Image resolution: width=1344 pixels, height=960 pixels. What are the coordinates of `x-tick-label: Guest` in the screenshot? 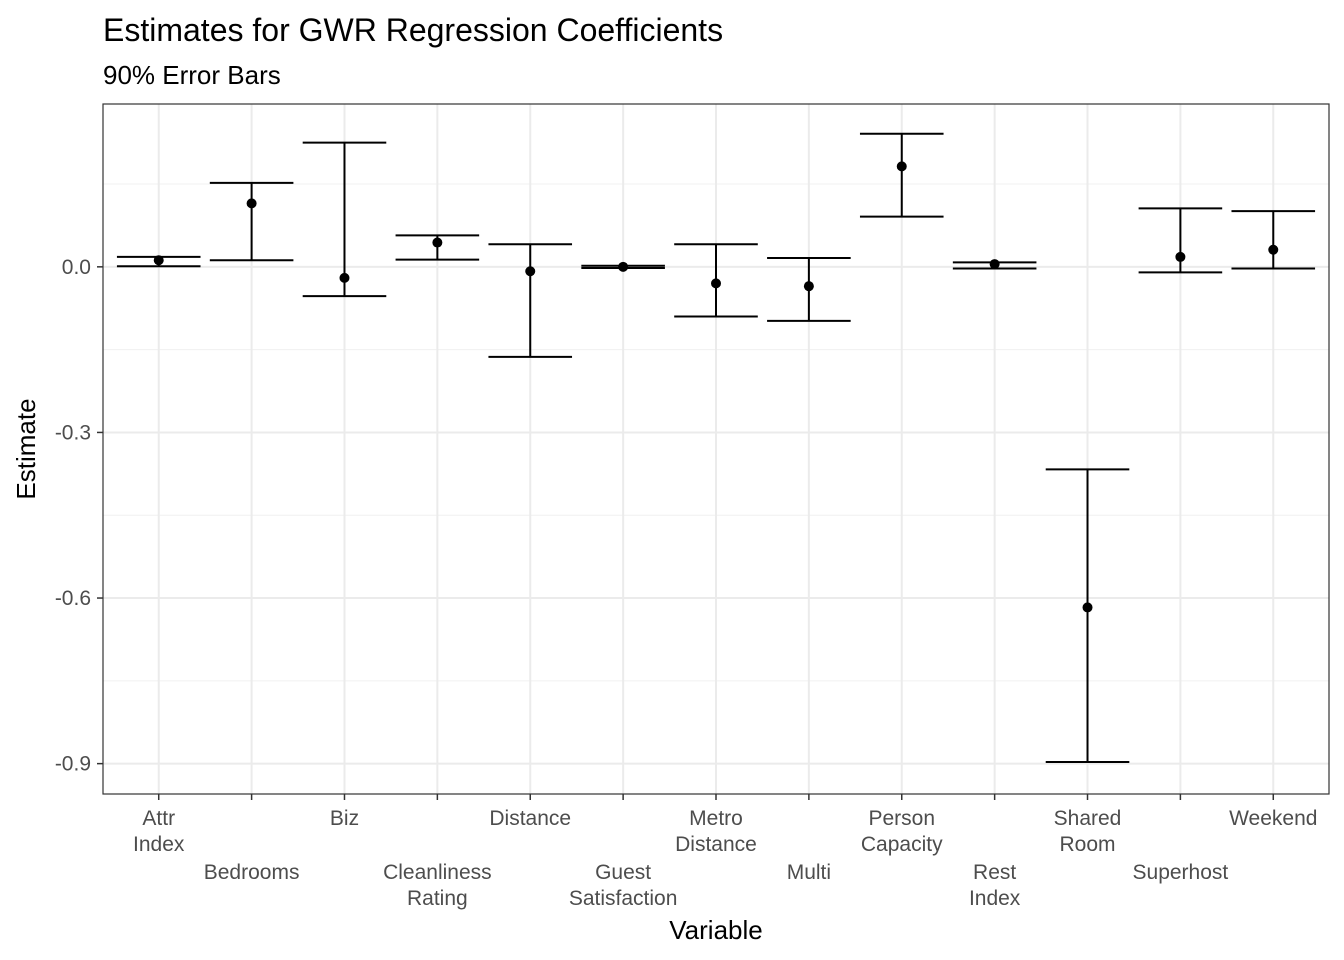 It's located at (623, 872).